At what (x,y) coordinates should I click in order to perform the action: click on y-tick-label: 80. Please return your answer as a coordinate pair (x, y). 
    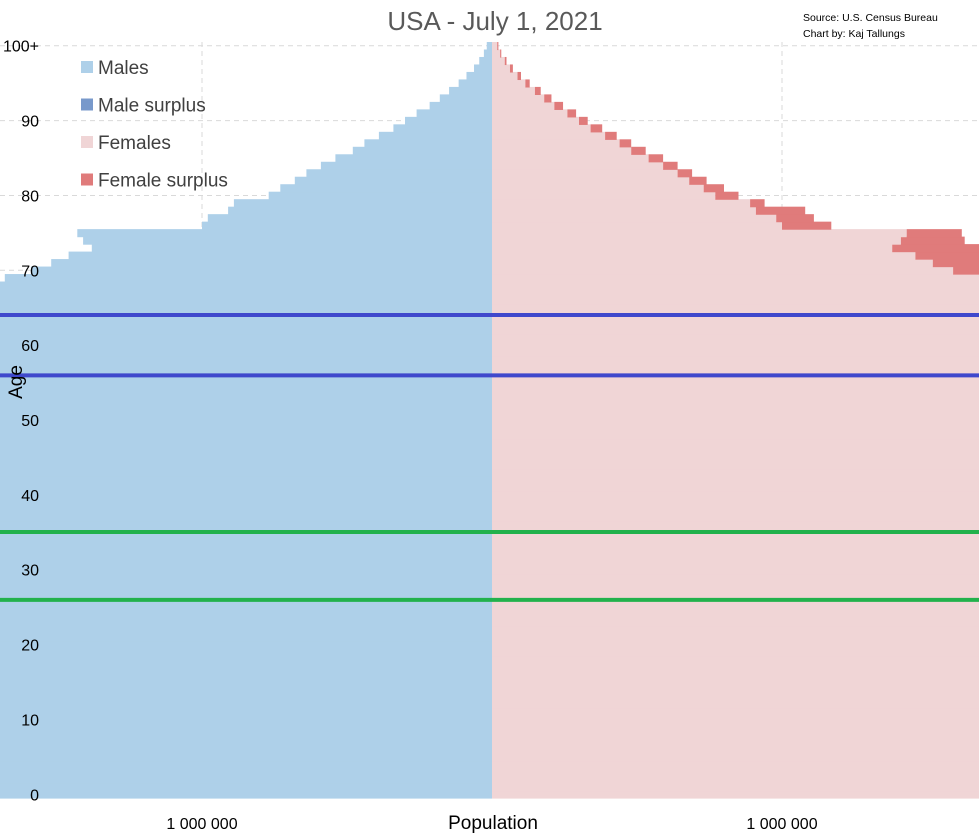
    Looking at the image, I should click on (30, 196).